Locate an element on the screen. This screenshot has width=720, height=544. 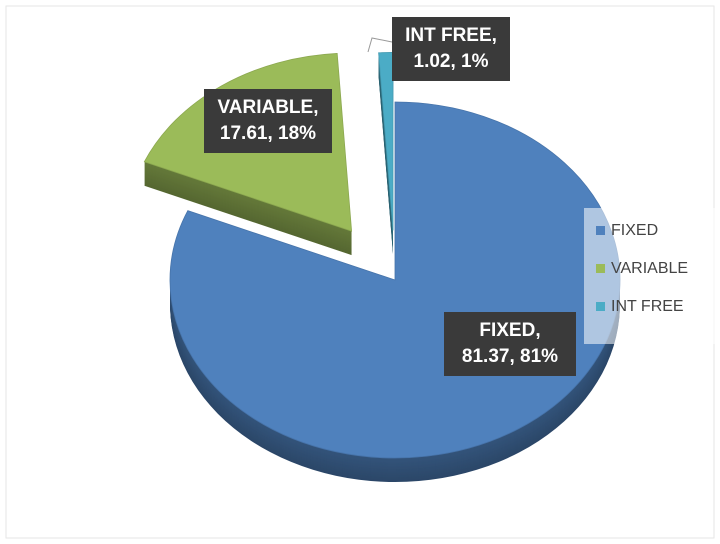
data-label: VARIABLE, 17.61, 18% is located at coordinates (268, 121).